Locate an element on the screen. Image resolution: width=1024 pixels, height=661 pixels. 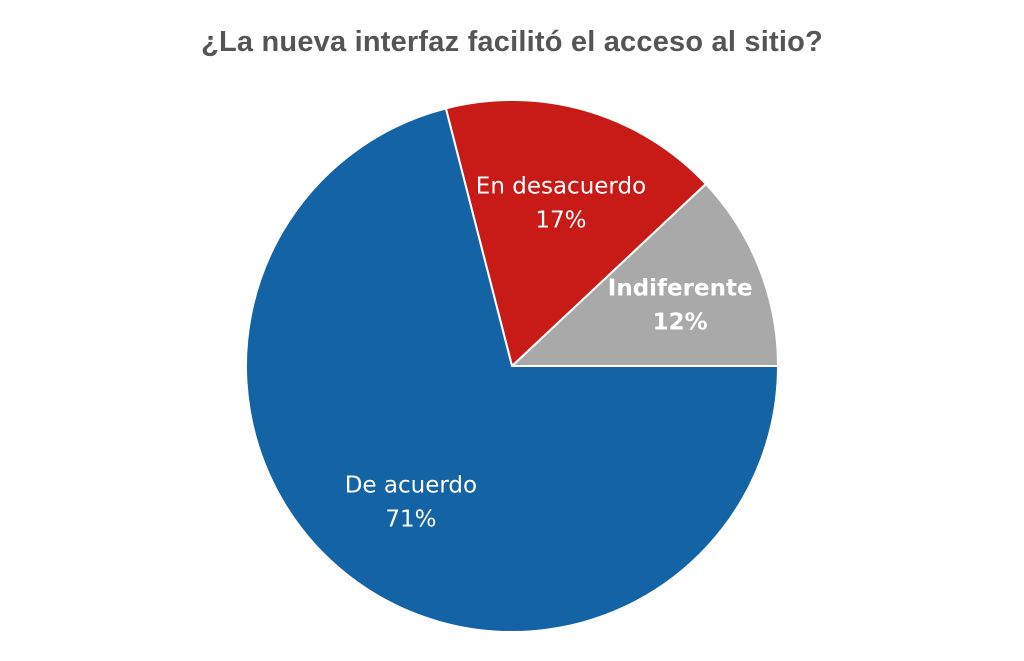
slice-label-indiferente: Indiferente is located at coordinates (680, 288).